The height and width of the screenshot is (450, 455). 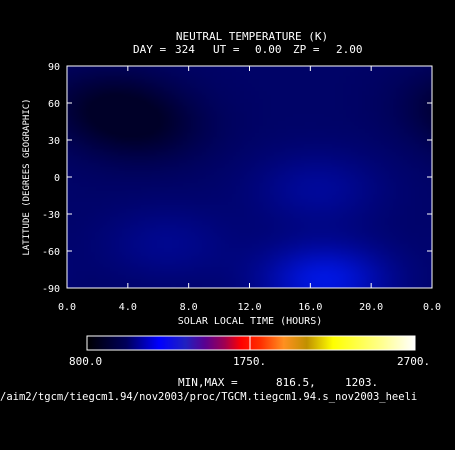 I want to click on colorbar-frame, so click(x=251, y=343).